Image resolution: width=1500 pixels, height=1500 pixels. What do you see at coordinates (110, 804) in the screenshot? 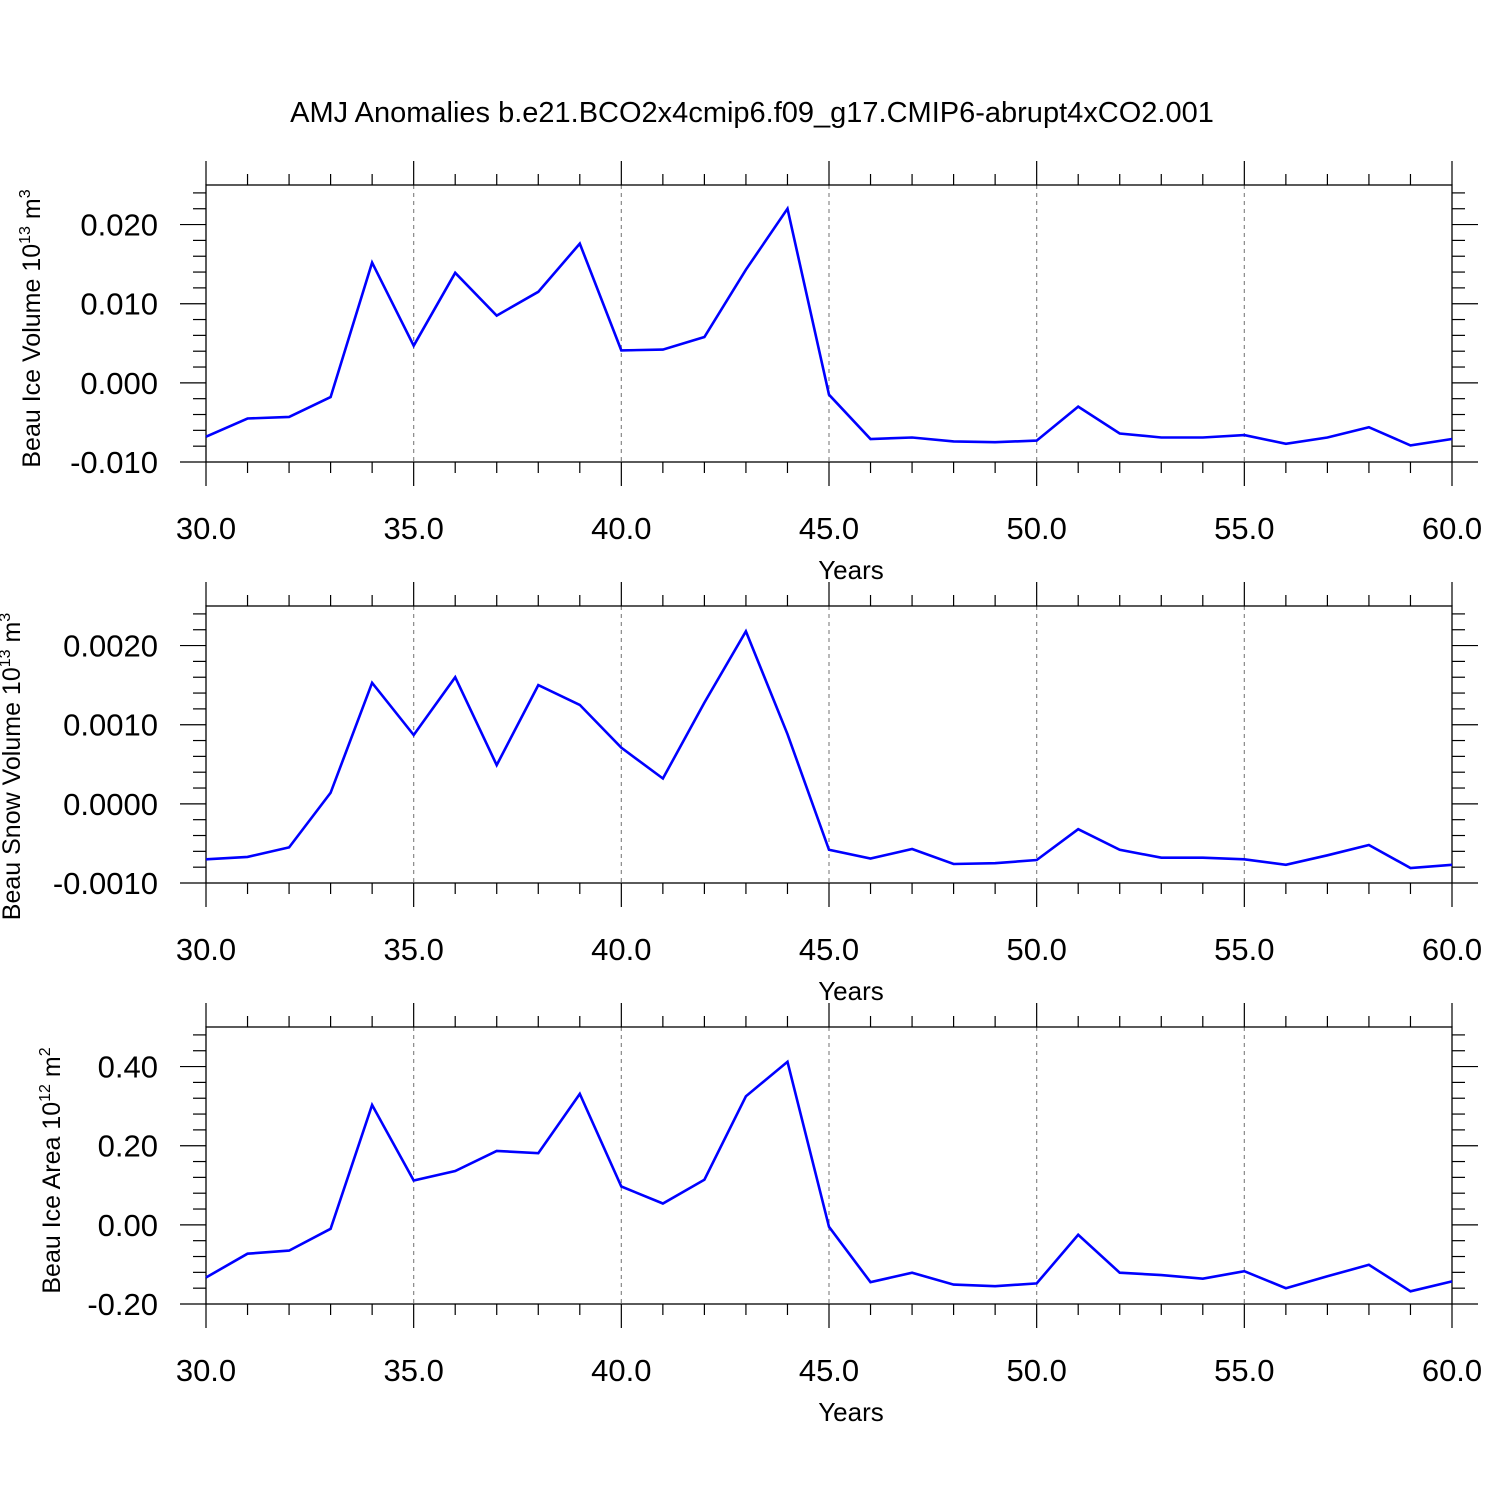
I see `y-tick-label: 0.0000` at bounding box center [110, 804].